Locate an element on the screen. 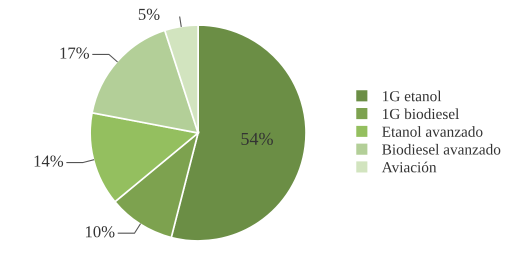 This screenshot has height=266, width=520. data-label: 14% is located at coordinates (49, 161).